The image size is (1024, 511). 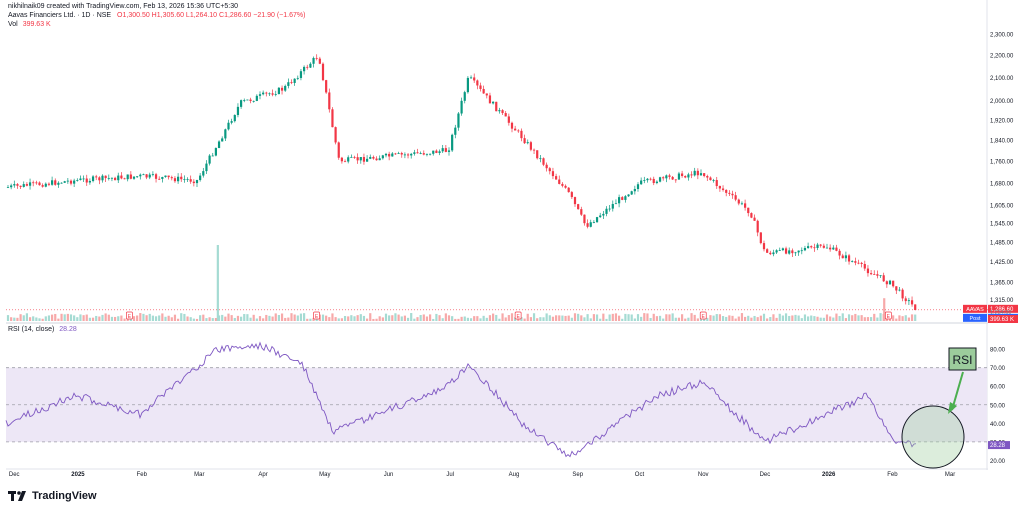 What do you see at coordinates (78, 475) in the screenshot?
I see `time-tick-label: 2025` at bounding box center [78, 475].